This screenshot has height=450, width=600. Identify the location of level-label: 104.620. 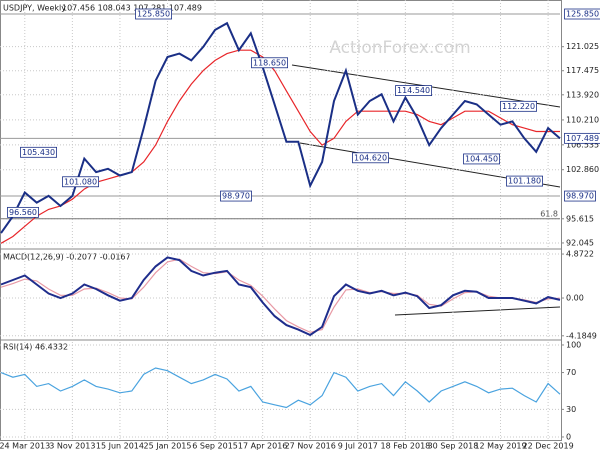
(370, 157).